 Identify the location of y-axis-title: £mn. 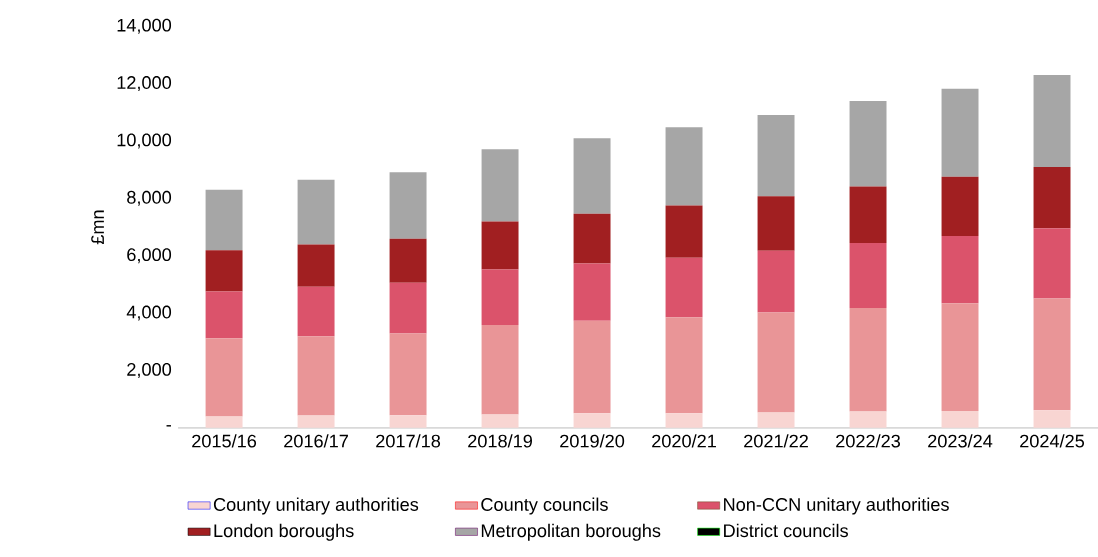
(97, 227).